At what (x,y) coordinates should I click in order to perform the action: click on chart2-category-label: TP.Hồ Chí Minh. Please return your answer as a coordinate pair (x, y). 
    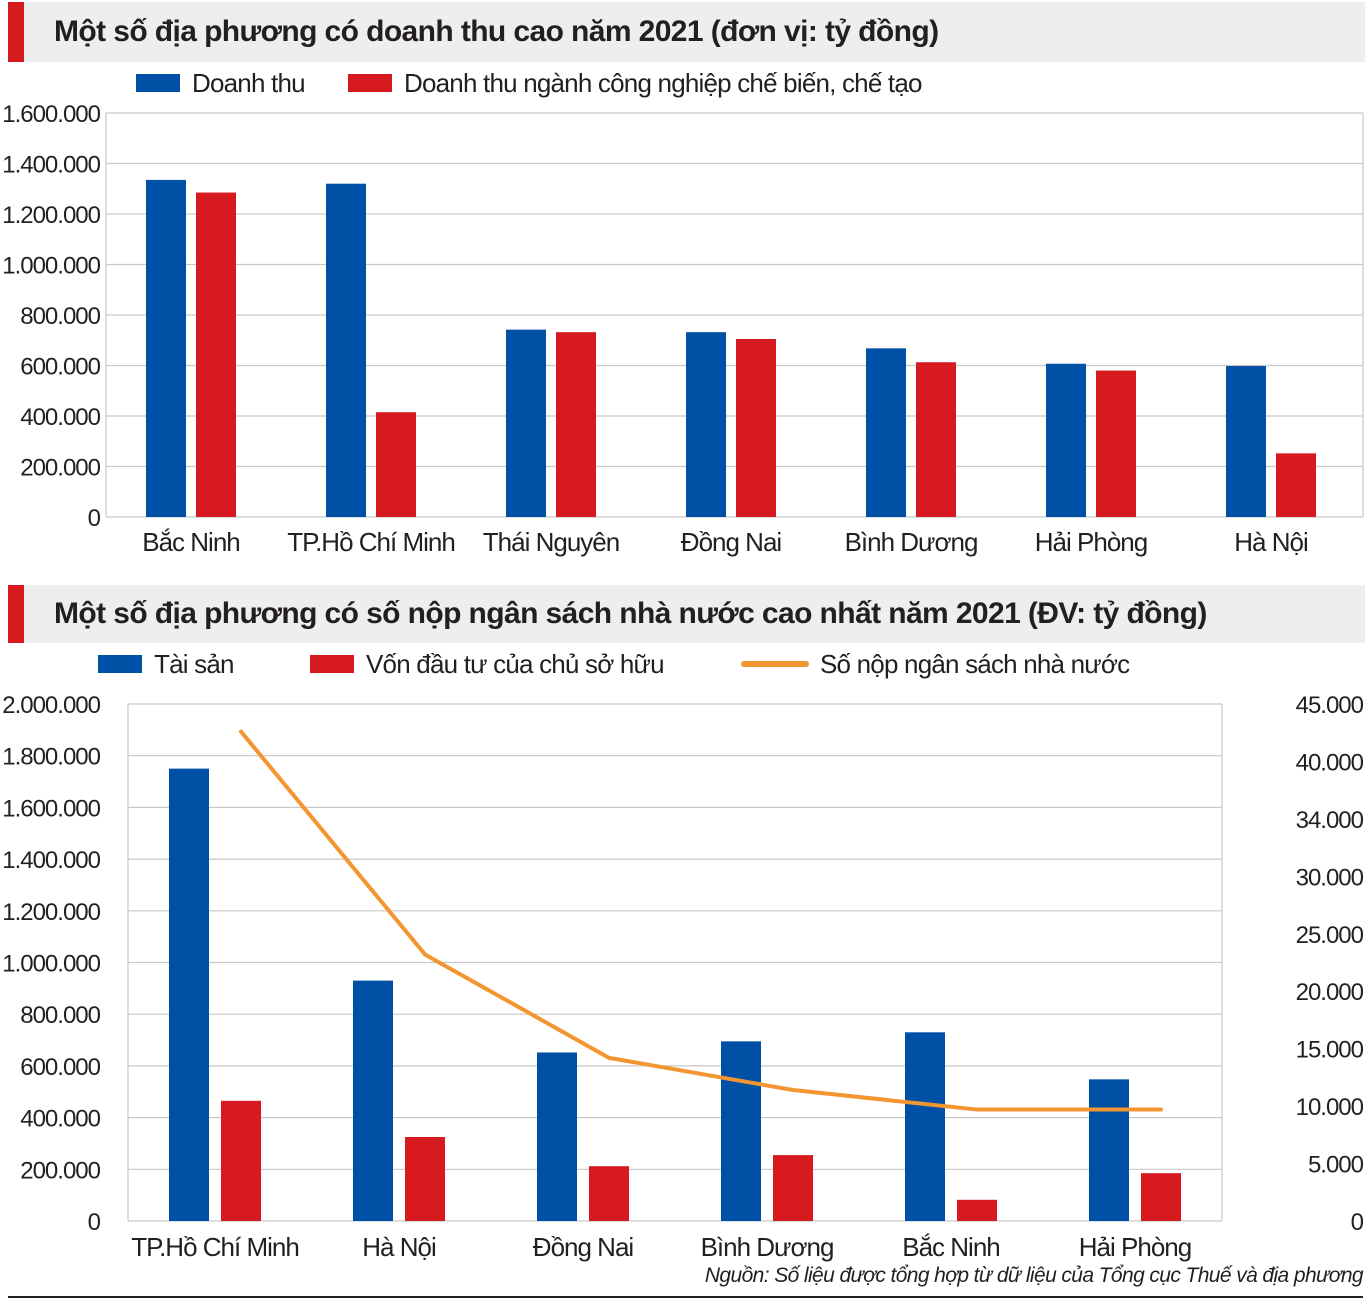
    Looking at the image, I should click on (215, 1247).